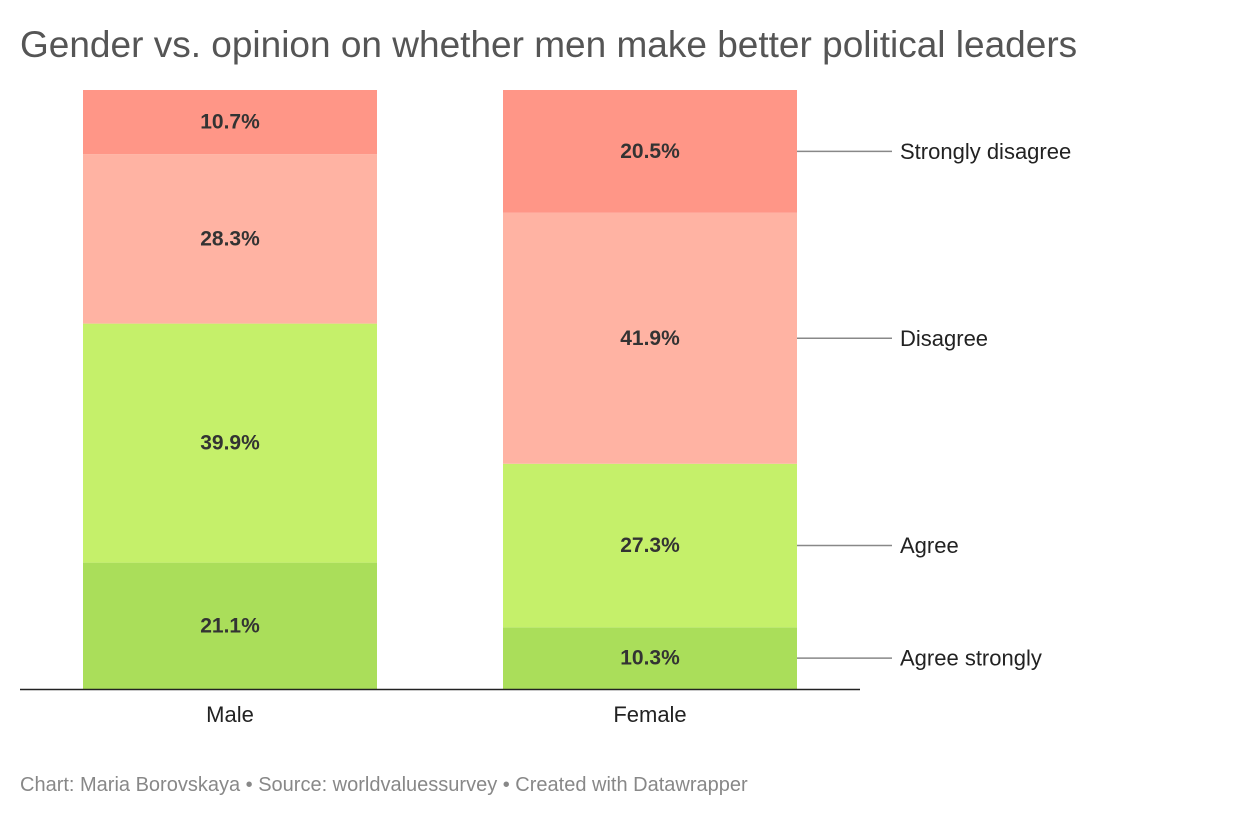 The width and height of the screenshot is (1240, 820). I want to click on bar-female-agree, so click(650, 545).